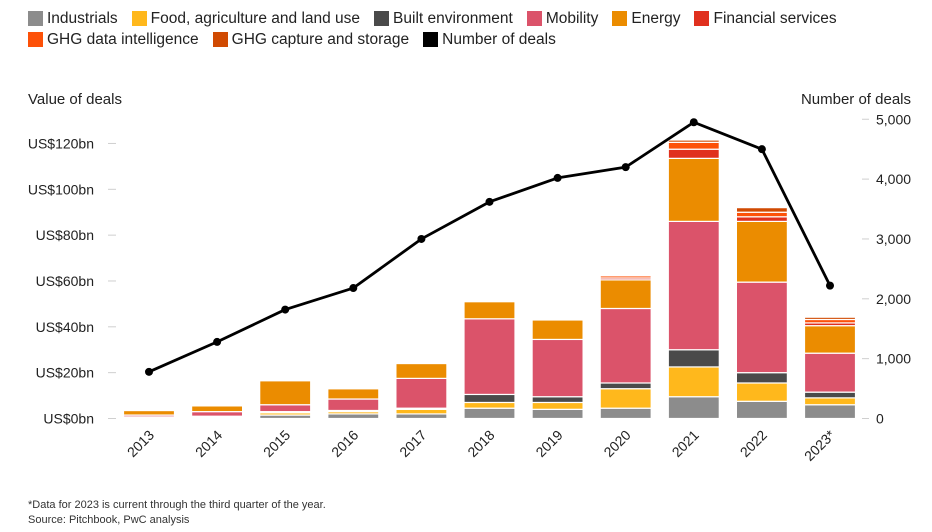  Describe the element at coordinates (75, 99) in the screenshot. I see `left-axis-title: Value of deals` at that location.